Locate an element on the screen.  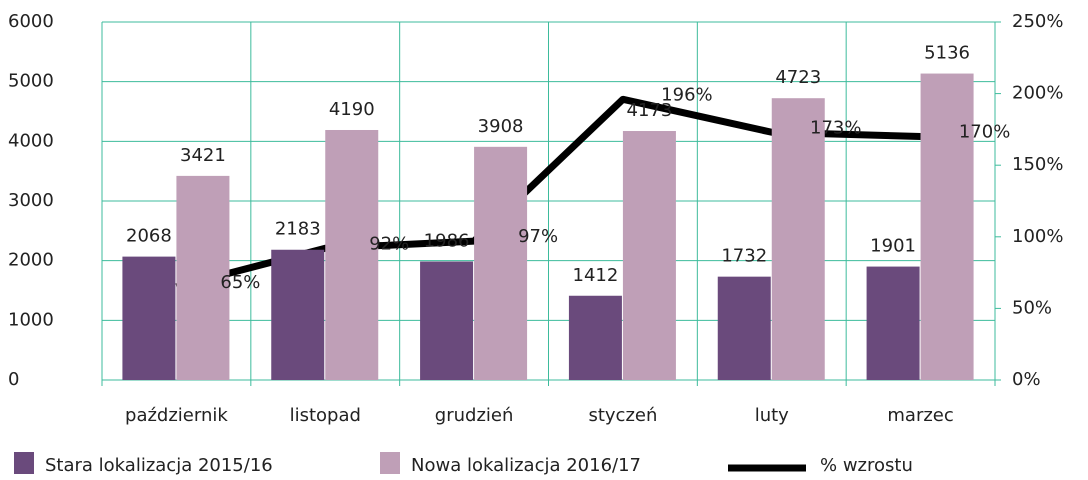
y2-tick-label: 50% is located at coordinates (1032, 307).